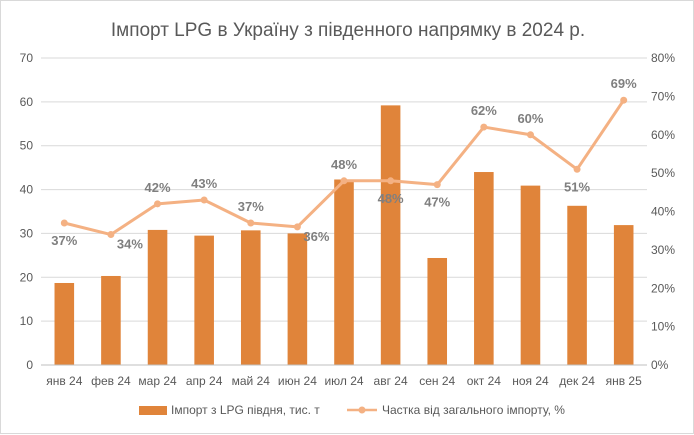 The image size is (694, 435). What do you see at coordinates (663, 96) in the screenshot?
I see `y-right-tick-label: 70%` at bounding box center [663, 96].